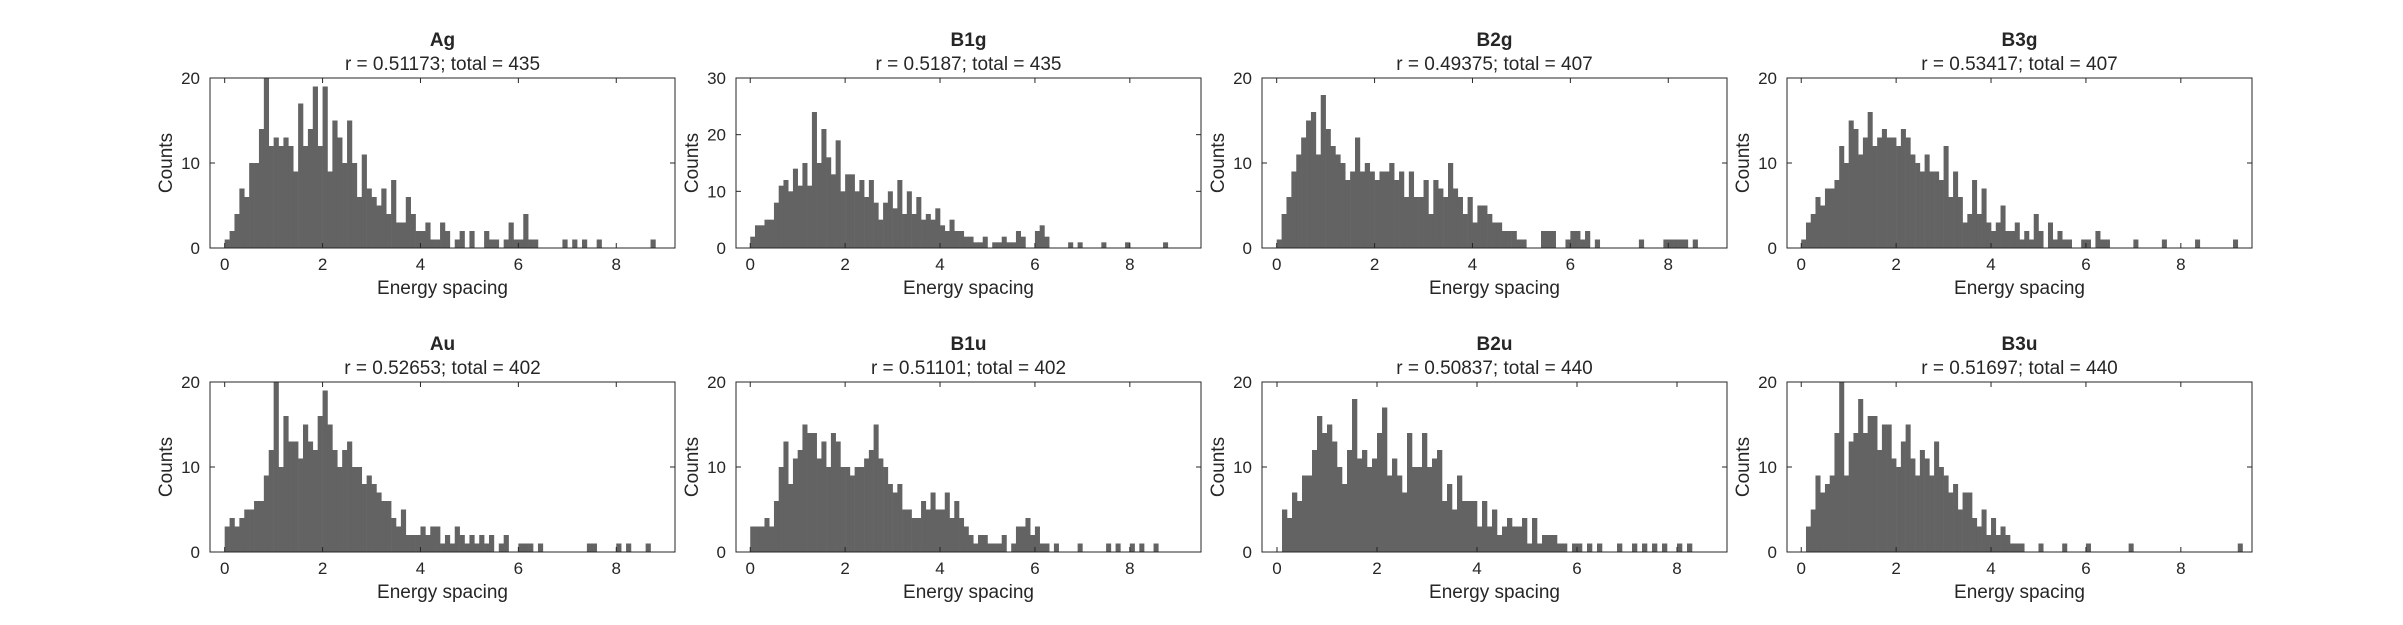  What do you see at coordinates (2020, 40) in the screenshot?
I see `panel-title: B3g` at bounding box center [2020, 40].